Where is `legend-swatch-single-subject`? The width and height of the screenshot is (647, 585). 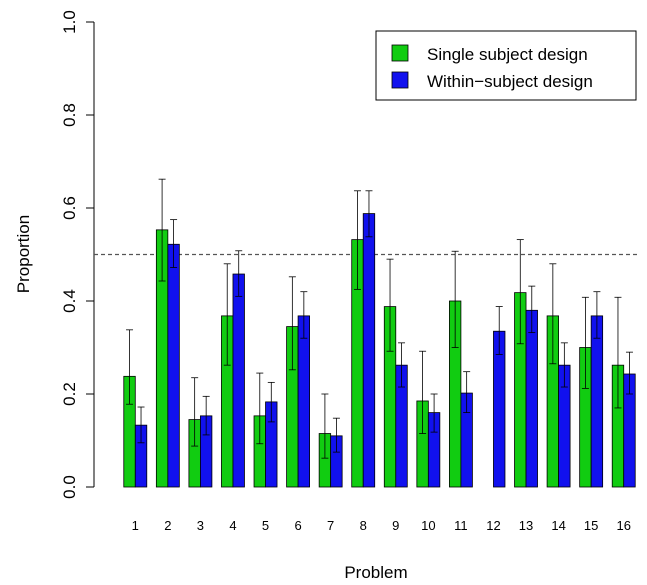
legend-swatch-single-subject is located at coordinates (400, 53).